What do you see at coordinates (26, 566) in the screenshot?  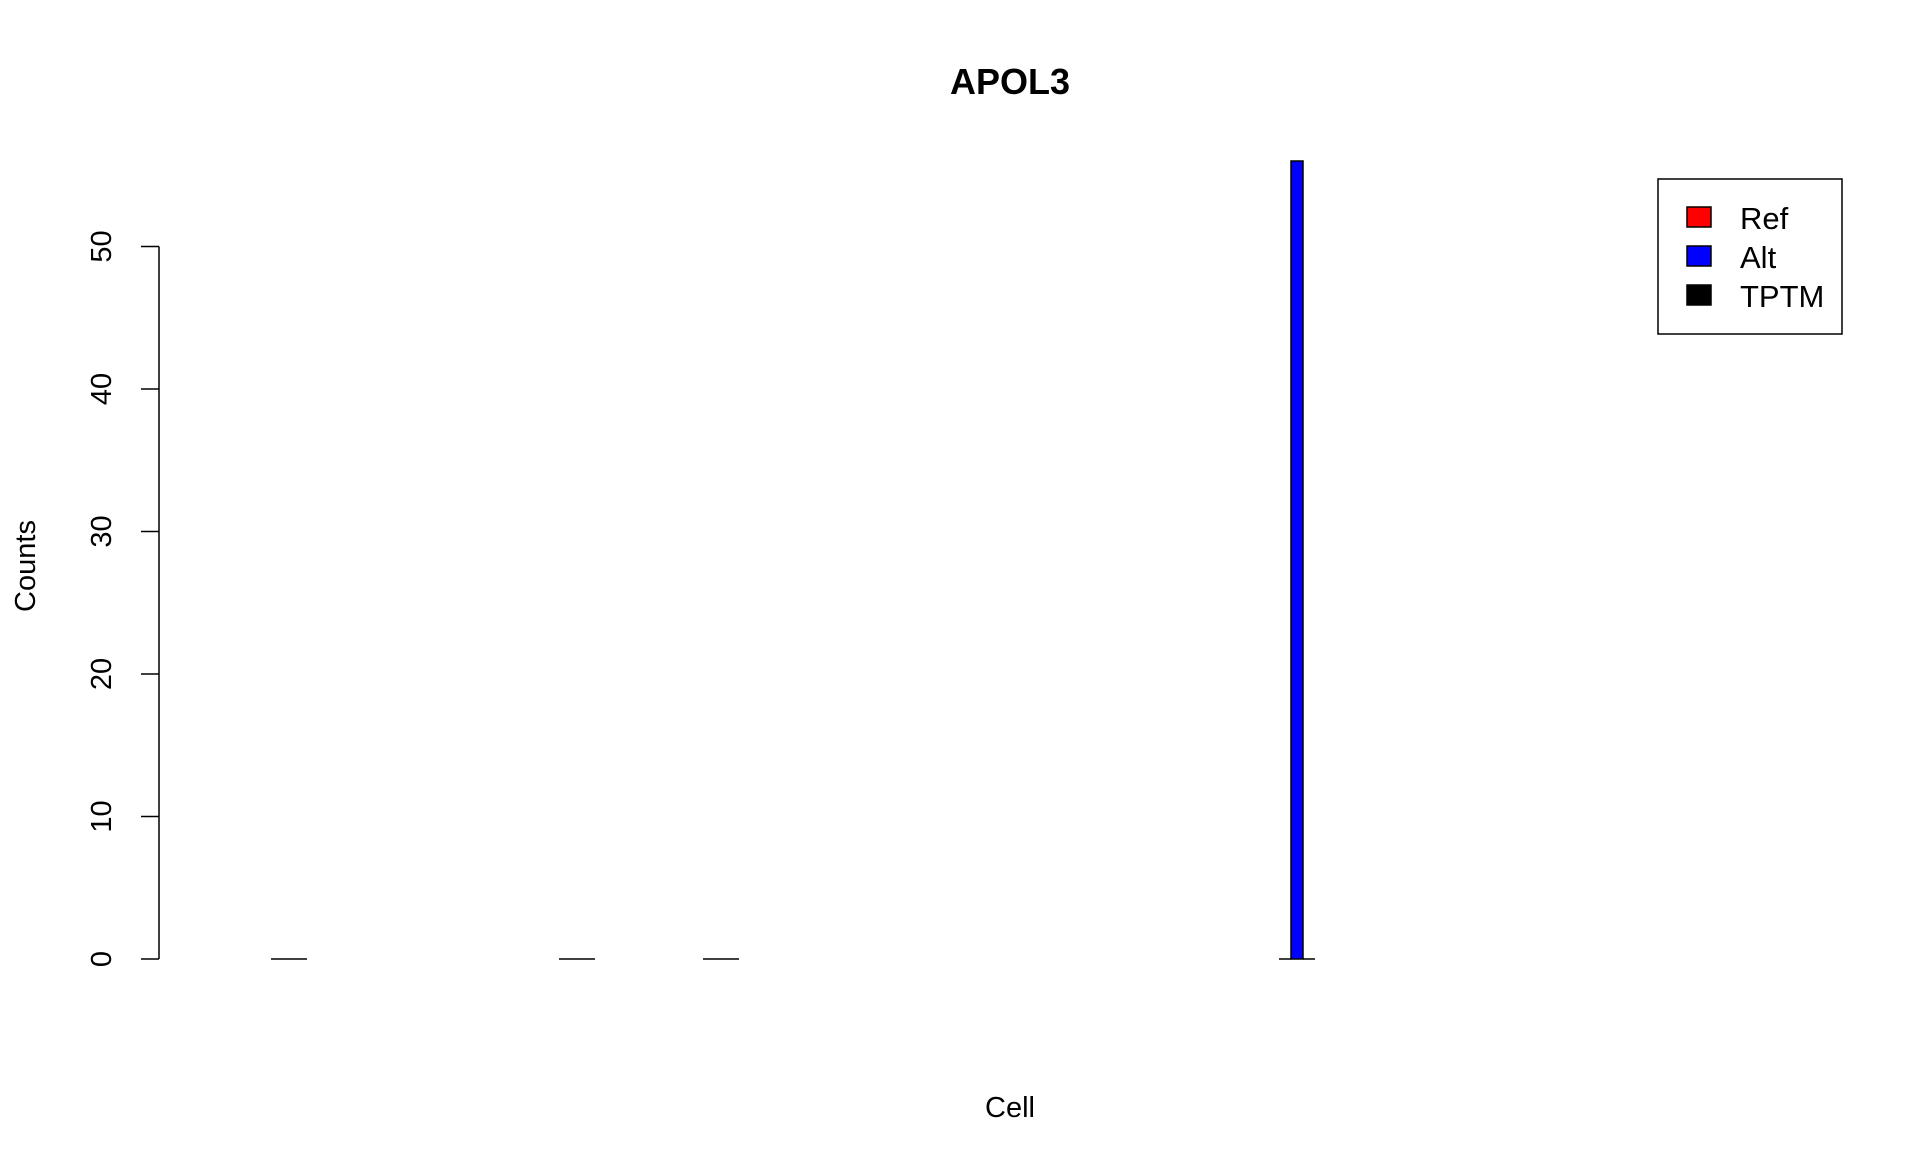 I see `y-axis-label: Counts` at bounding box center [26, 566].